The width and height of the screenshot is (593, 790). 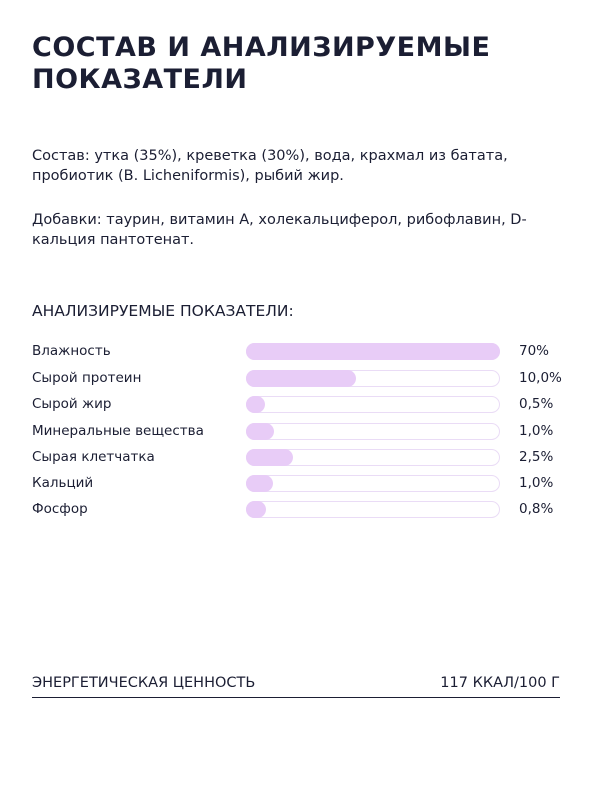 What do you see at coordinates (71, 351) in the screenshot?
I see `row-name: Влажность` at bounding box center [71, 351].